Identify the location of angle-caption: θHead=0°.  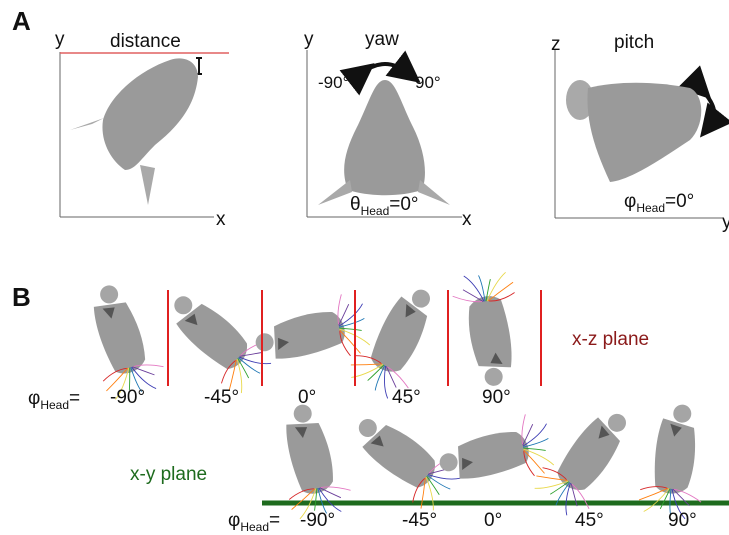
(384, 206).